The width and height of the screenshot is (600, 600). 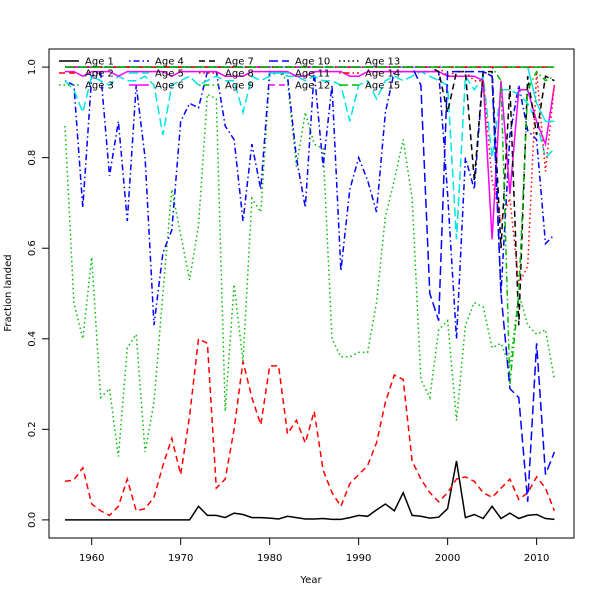 What do you see at coordinates (169, 86) in the screenshot?
I see `legend-label-age-6: Age 6` at bounding box center [169, 86].